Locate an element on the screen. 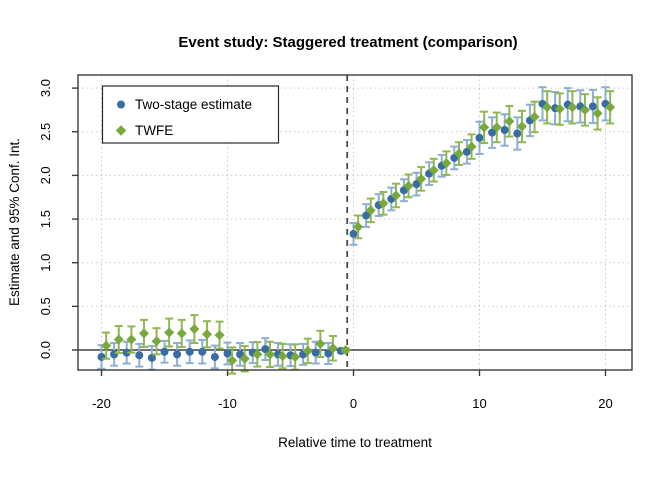 The width and height of the screenshot is (672, 480). x-tick-label: 10 is located at coordinates (479, 403).